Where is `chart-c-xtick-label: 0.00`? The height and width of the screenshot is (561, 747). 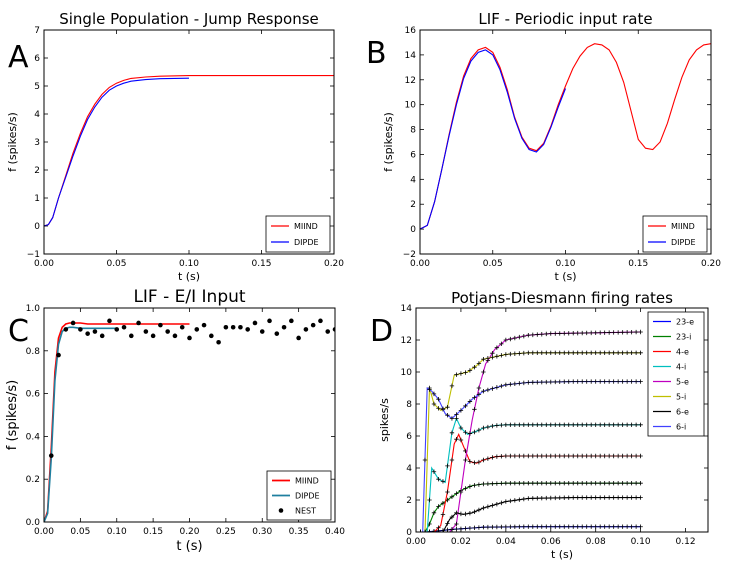 chart-c-xtick-label: 0.00 is located at coordinates (44, 532).